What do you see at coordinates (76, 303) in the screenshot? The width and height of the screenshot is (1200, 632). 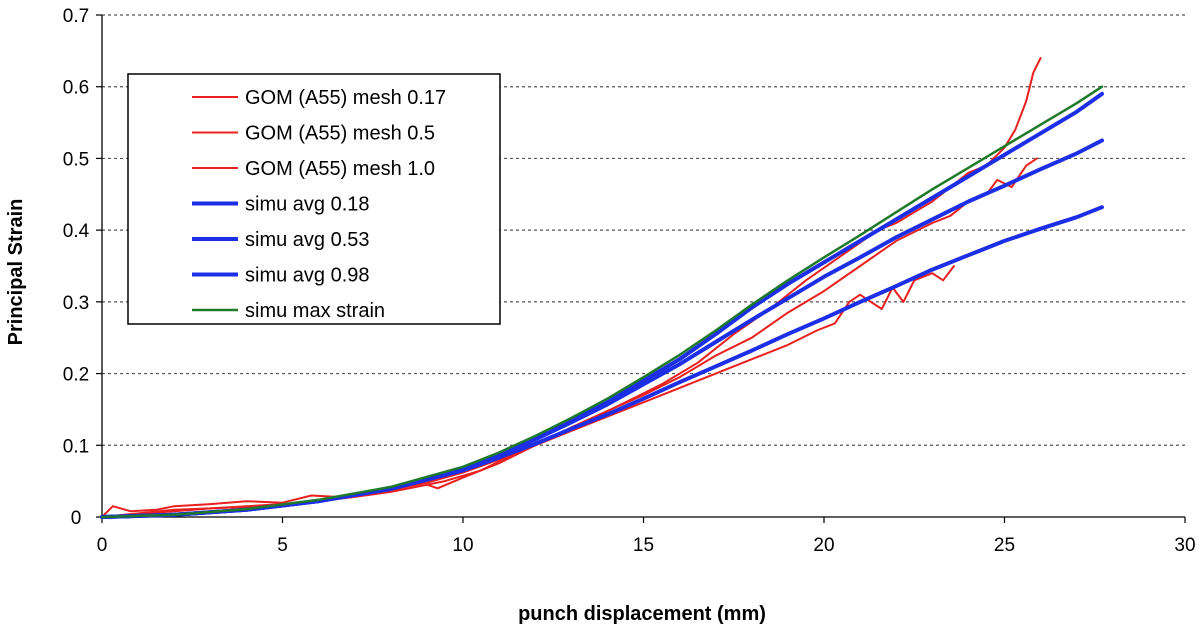 I see `y-tick-label: 0.3` at bounding box center [76, 303].